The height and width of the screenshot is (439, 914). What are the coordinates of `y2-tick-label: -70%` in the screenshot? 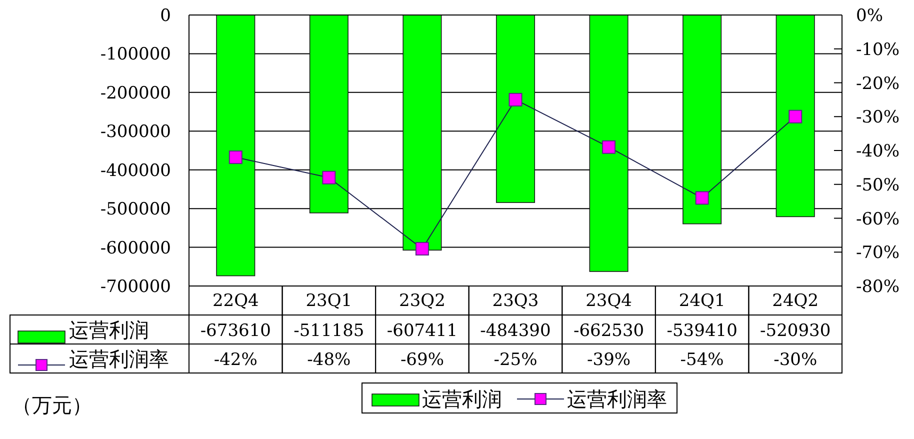 It's located at (878, 253).